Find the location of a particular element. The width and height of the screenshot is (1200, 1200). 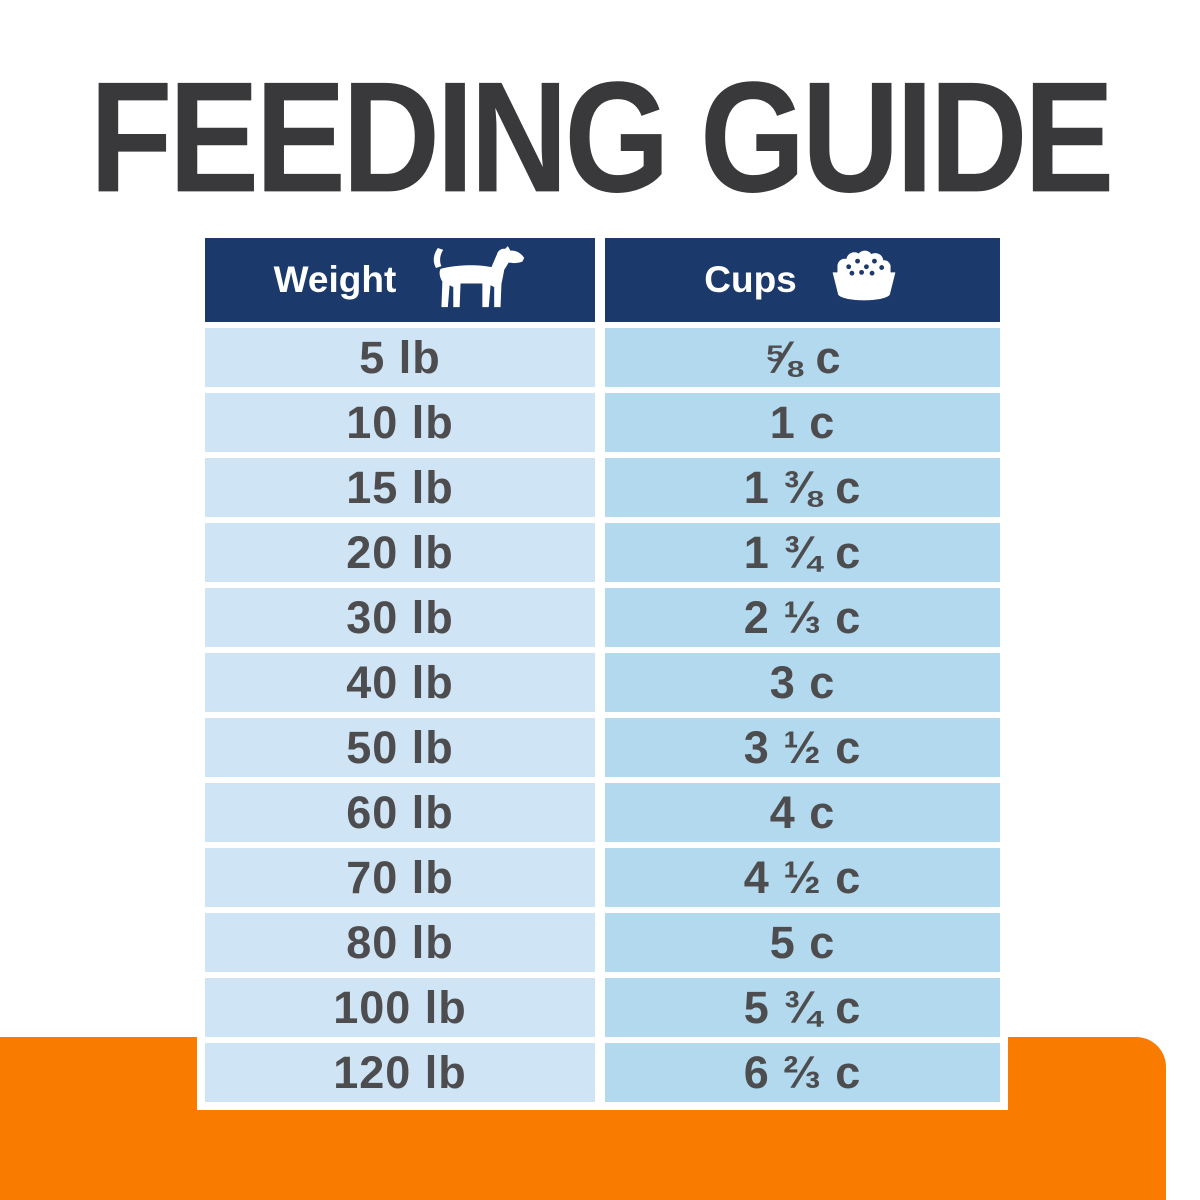

table-row: 70 lb 4 ½ c is located at coordinates (602, 877).